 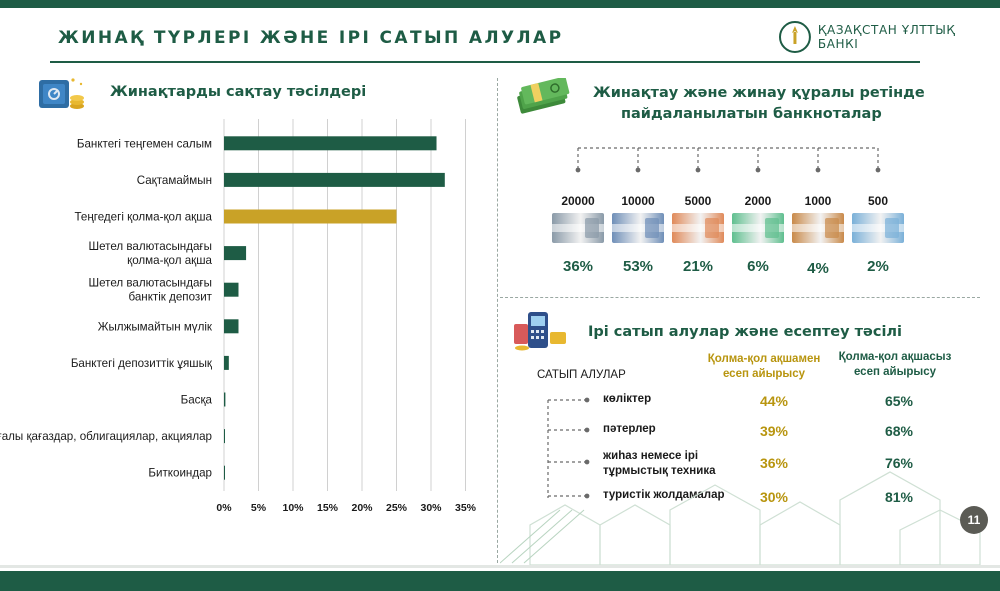 What do you see at coordinates (638, 266) in the screenshot?
I see `banknote-share: 53%` at bounding box center [638, 266].